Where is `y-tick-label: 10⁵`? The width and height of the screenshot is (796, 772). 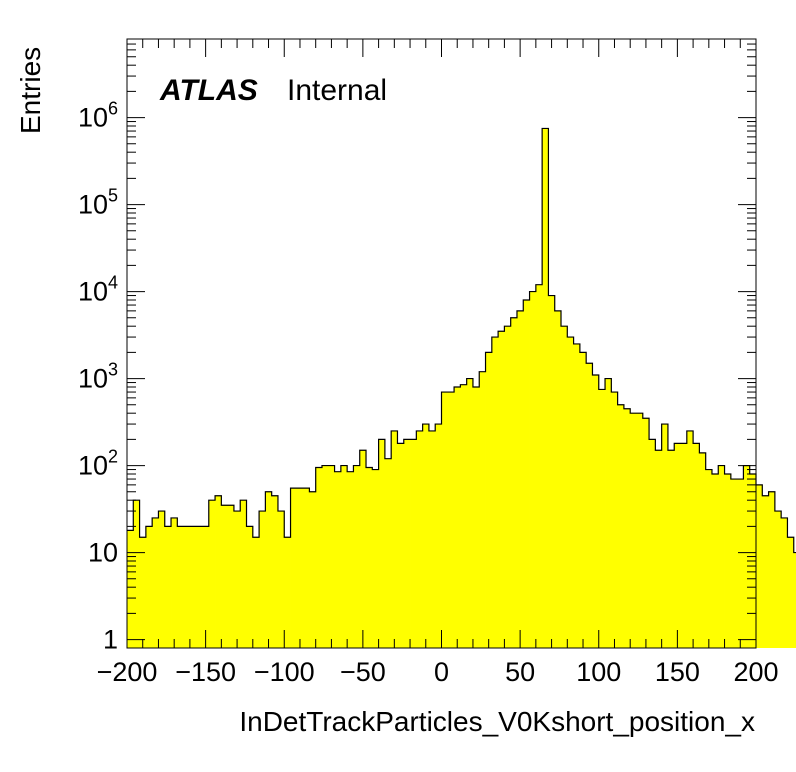 y-tick-label: 10⁵ is located at coordinates (98, 203).